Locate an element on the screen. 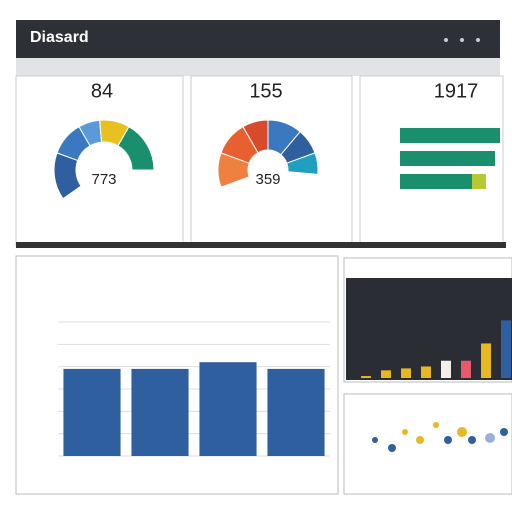 The image size is (512, 517). header-title: Diasard is located at coordinates (59, 37).